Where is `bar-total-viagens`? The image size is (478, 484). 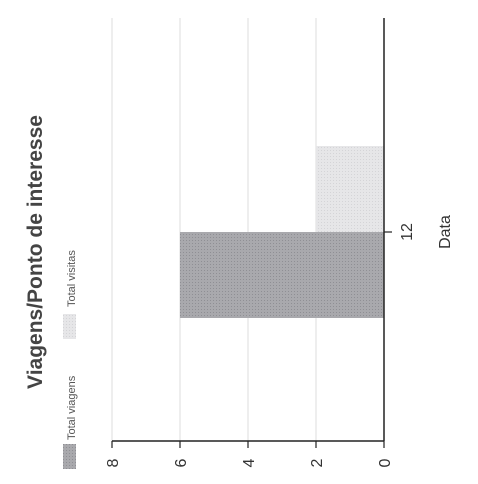 bar-total-viagens is located at coordinates (282, 275).